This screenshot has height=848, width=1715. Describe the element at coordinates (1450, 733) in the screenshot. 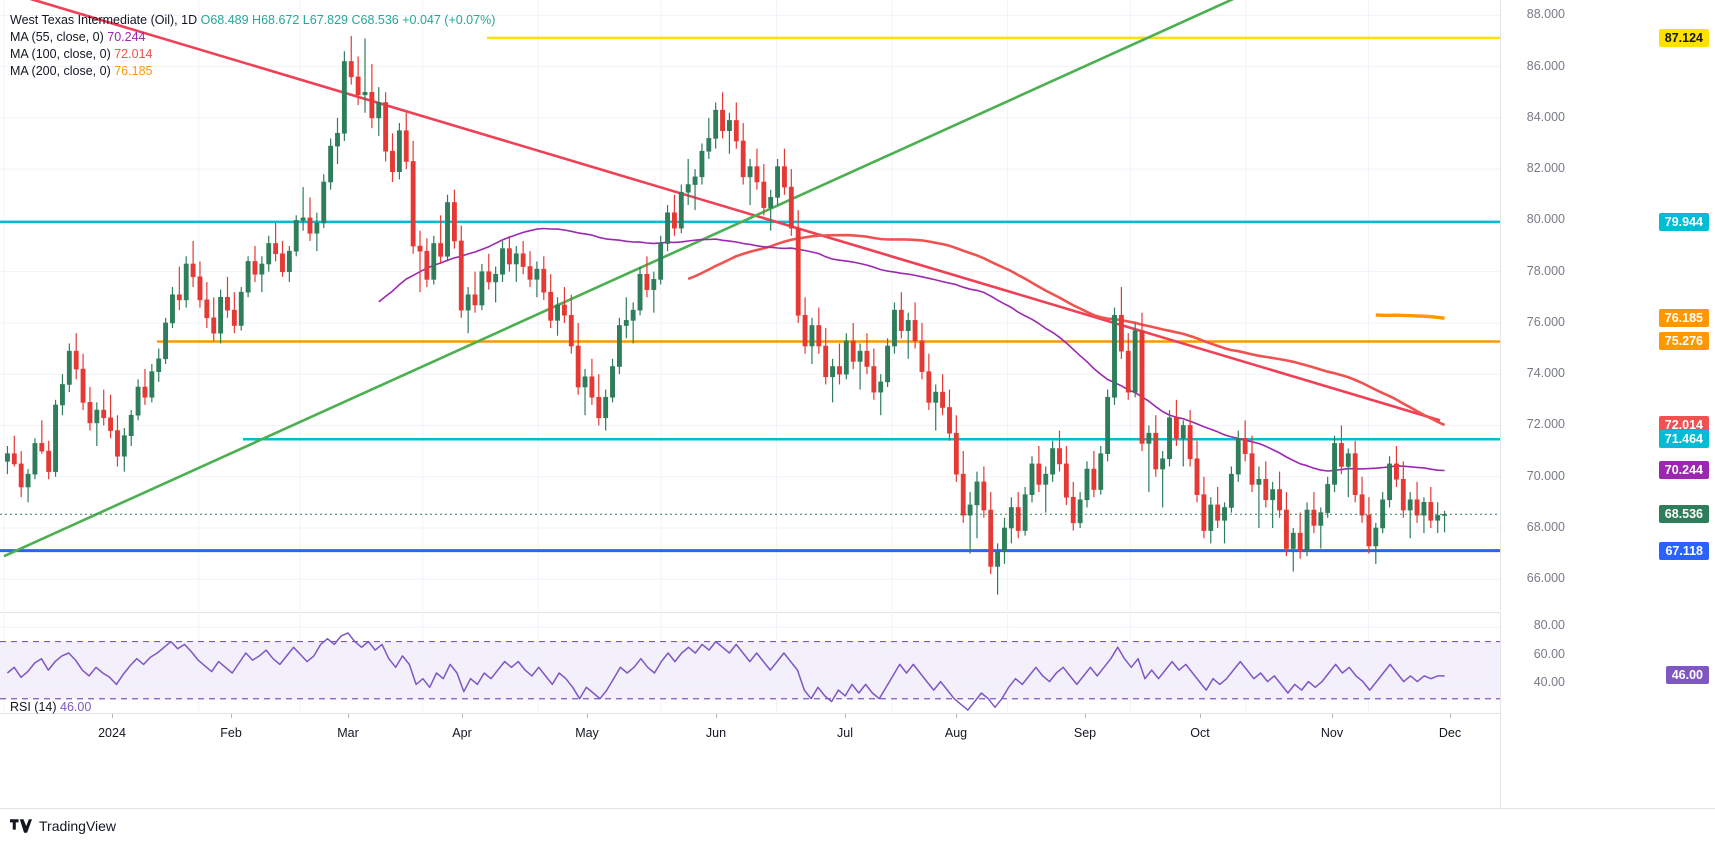

I see `time-label-dec: Dec` at that location.